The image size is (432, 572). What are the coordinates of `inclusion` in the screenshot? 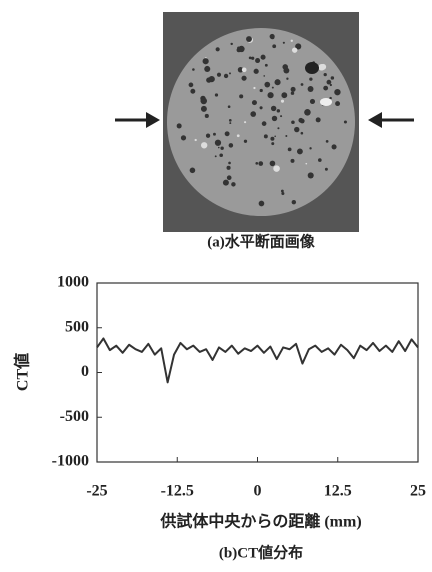 It's located at (326, 102).